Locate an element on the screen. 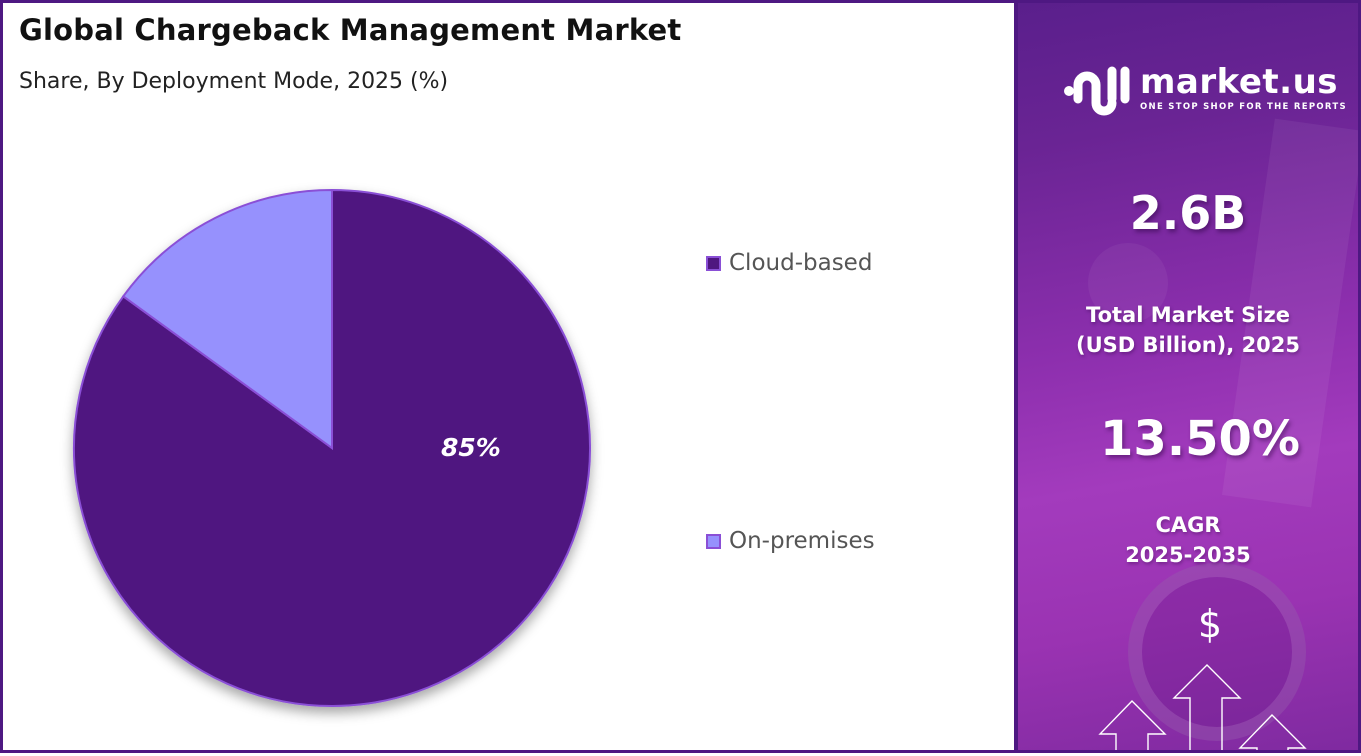 The height and width of the screenshot is (756, 1361). cagr-caption-line1: CAGR is located at coordinates (1188, 525).